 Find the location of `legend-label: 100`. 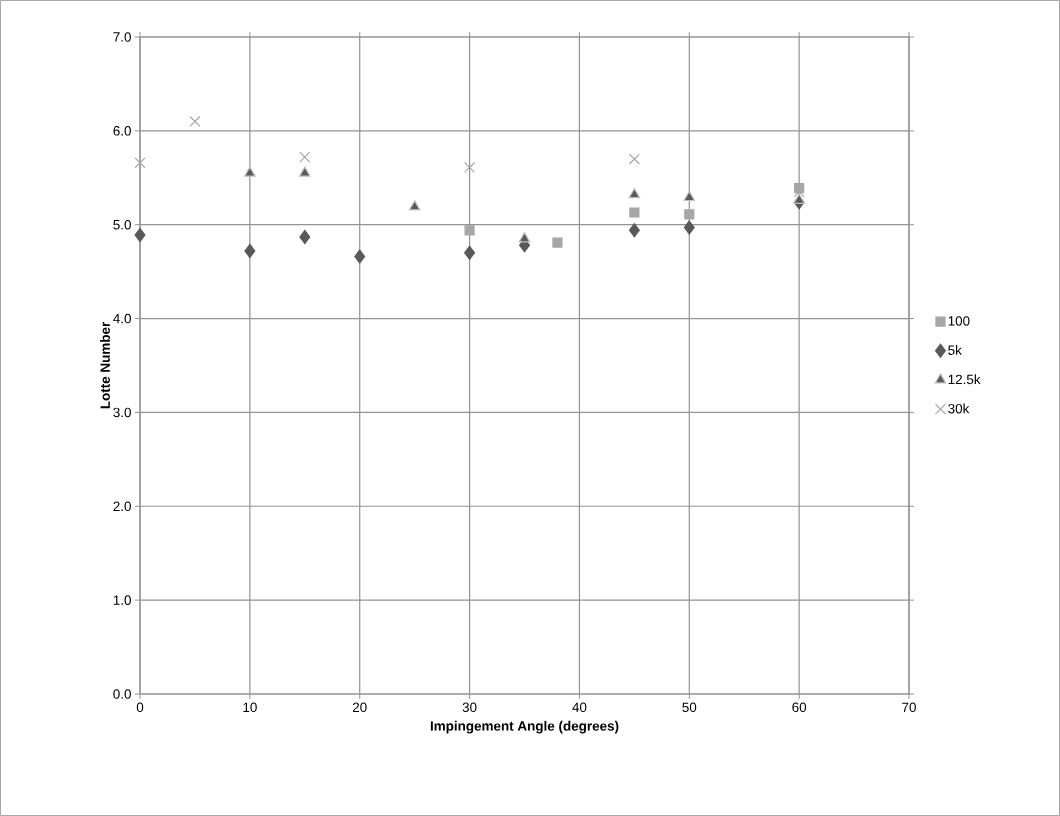

legend-label: 100 is located at coordinates (959, 321).